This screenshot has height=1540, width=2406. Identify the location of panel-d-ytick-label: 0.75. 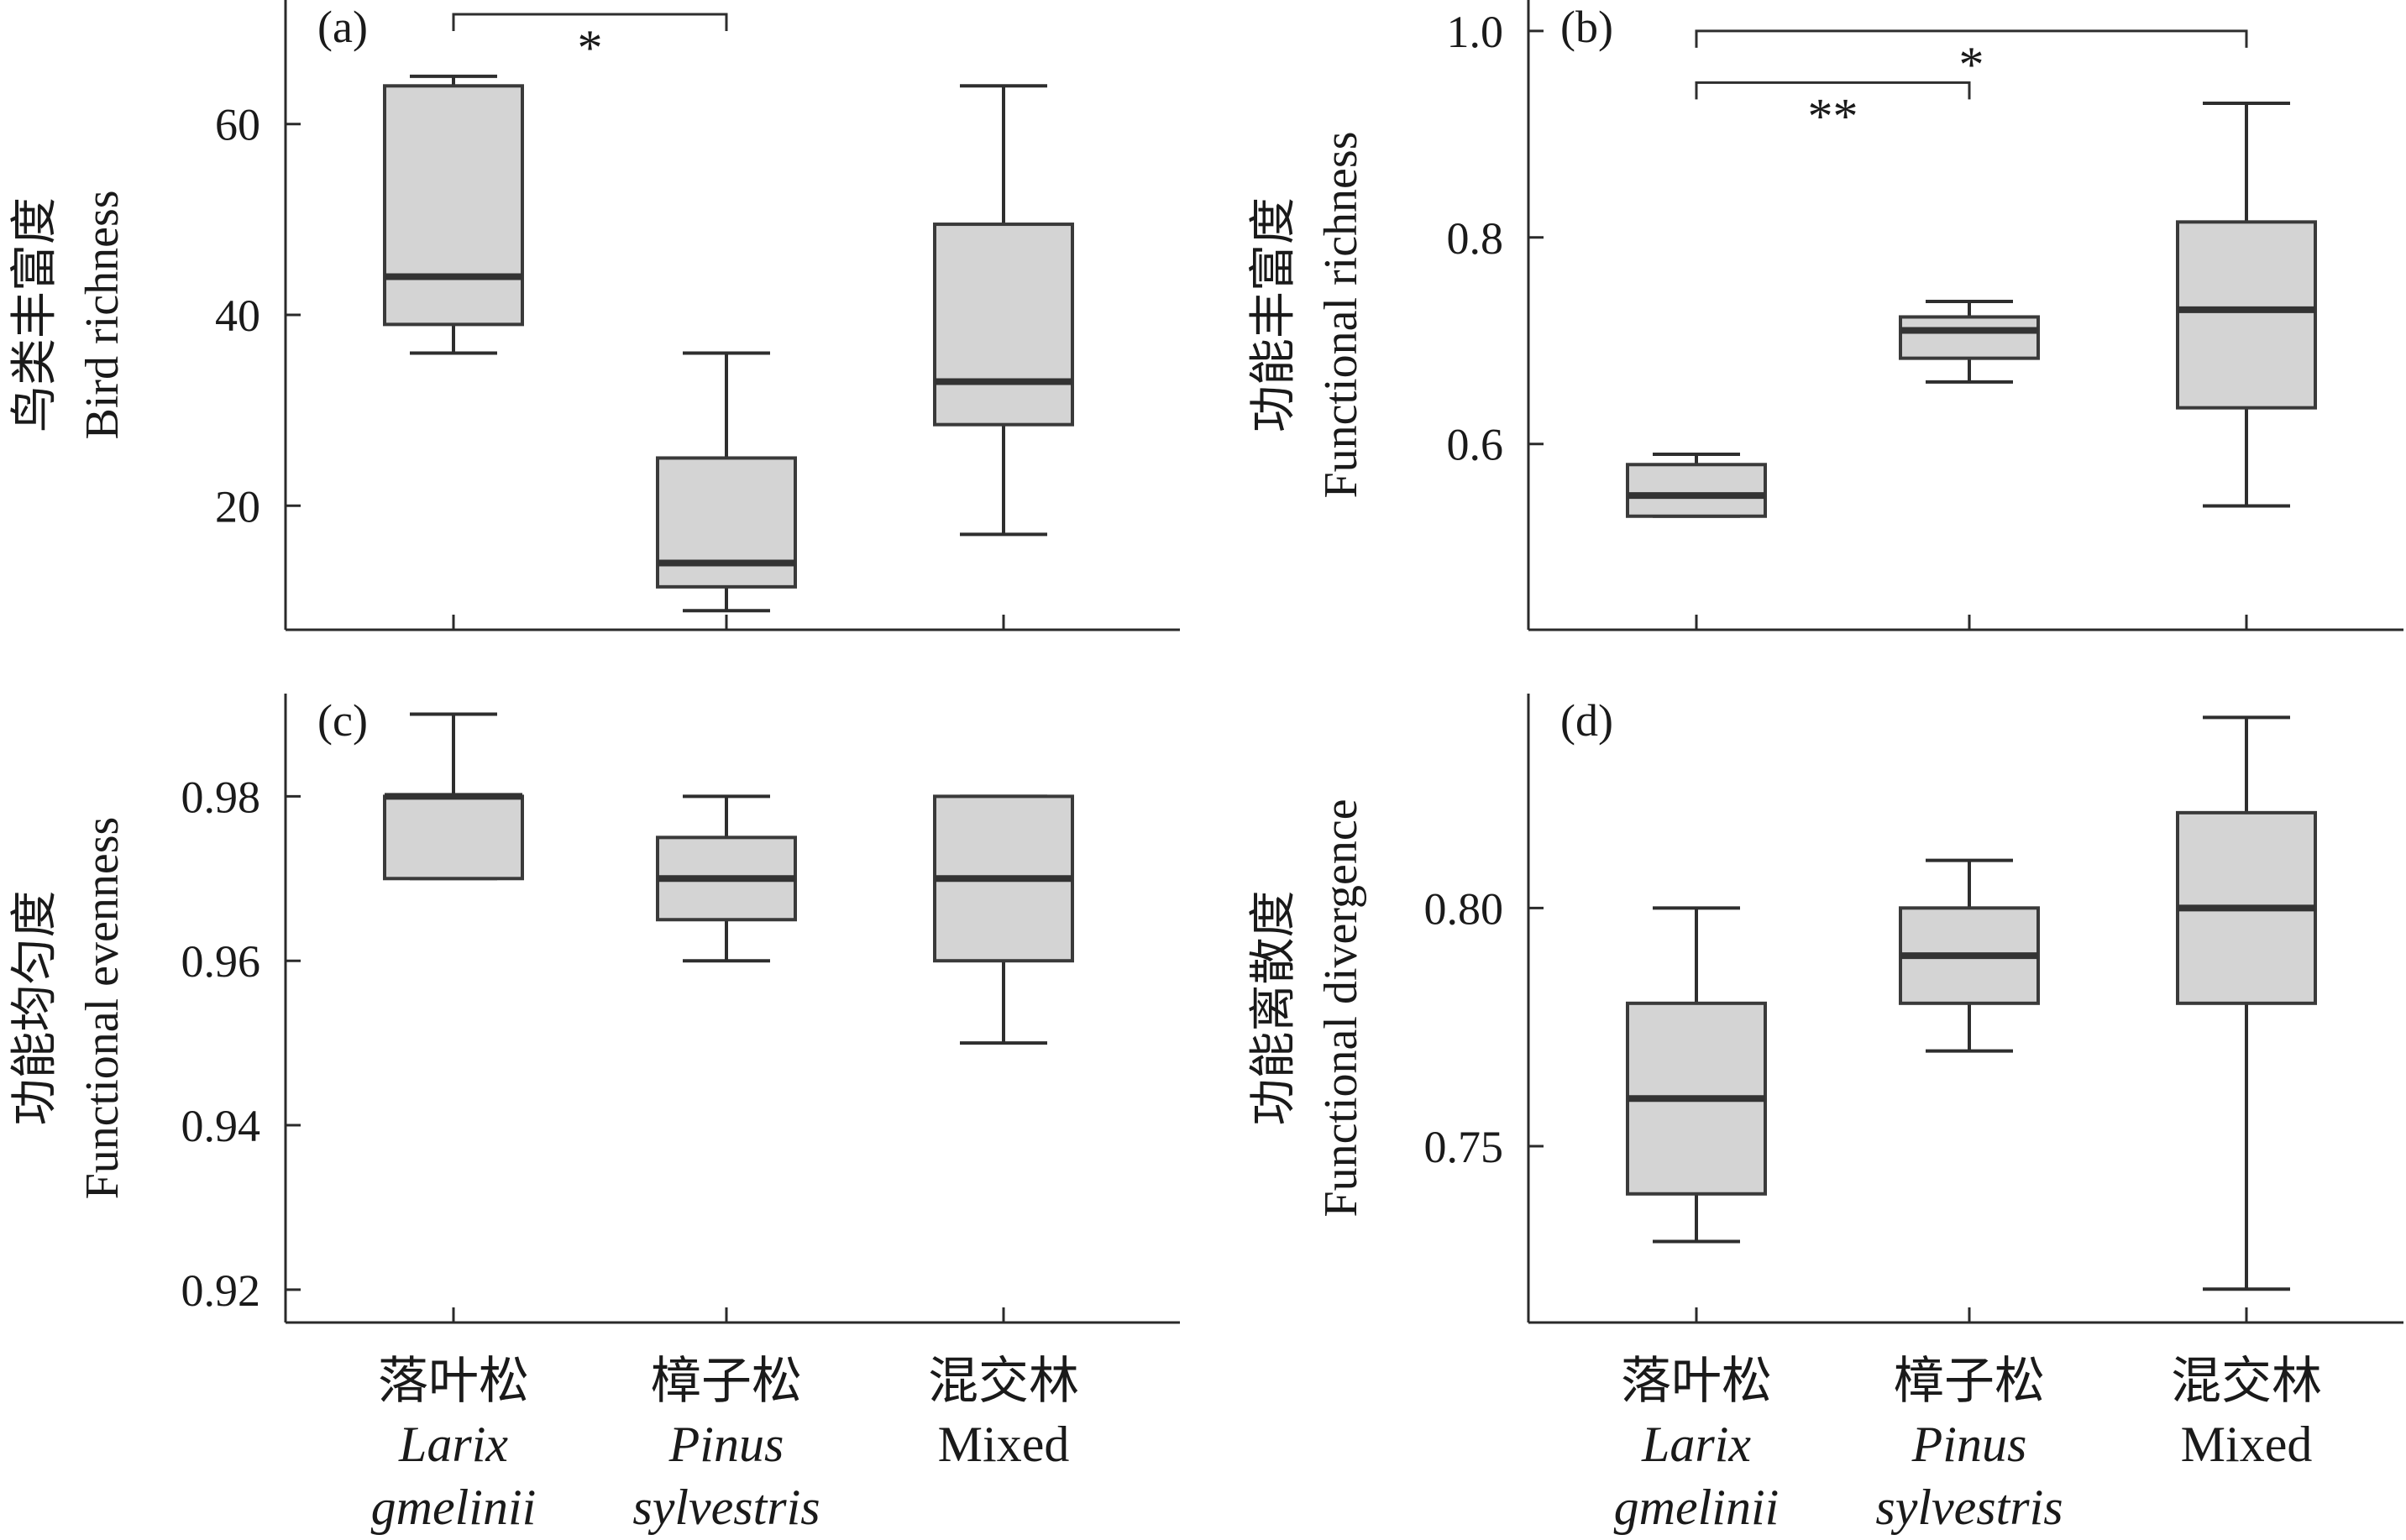
(1464, 1147).